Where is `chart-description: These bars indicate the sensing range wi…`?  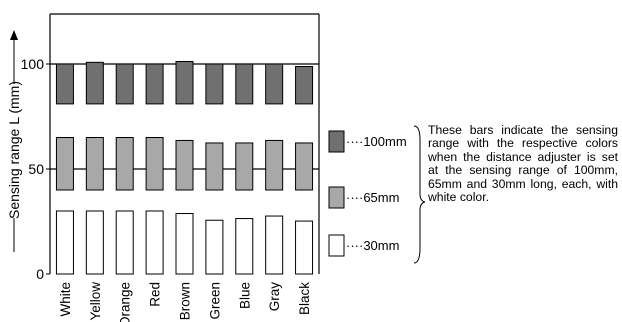
chart-description: These bars indicate the sensing range wi… is located at coordinates (523, 164).